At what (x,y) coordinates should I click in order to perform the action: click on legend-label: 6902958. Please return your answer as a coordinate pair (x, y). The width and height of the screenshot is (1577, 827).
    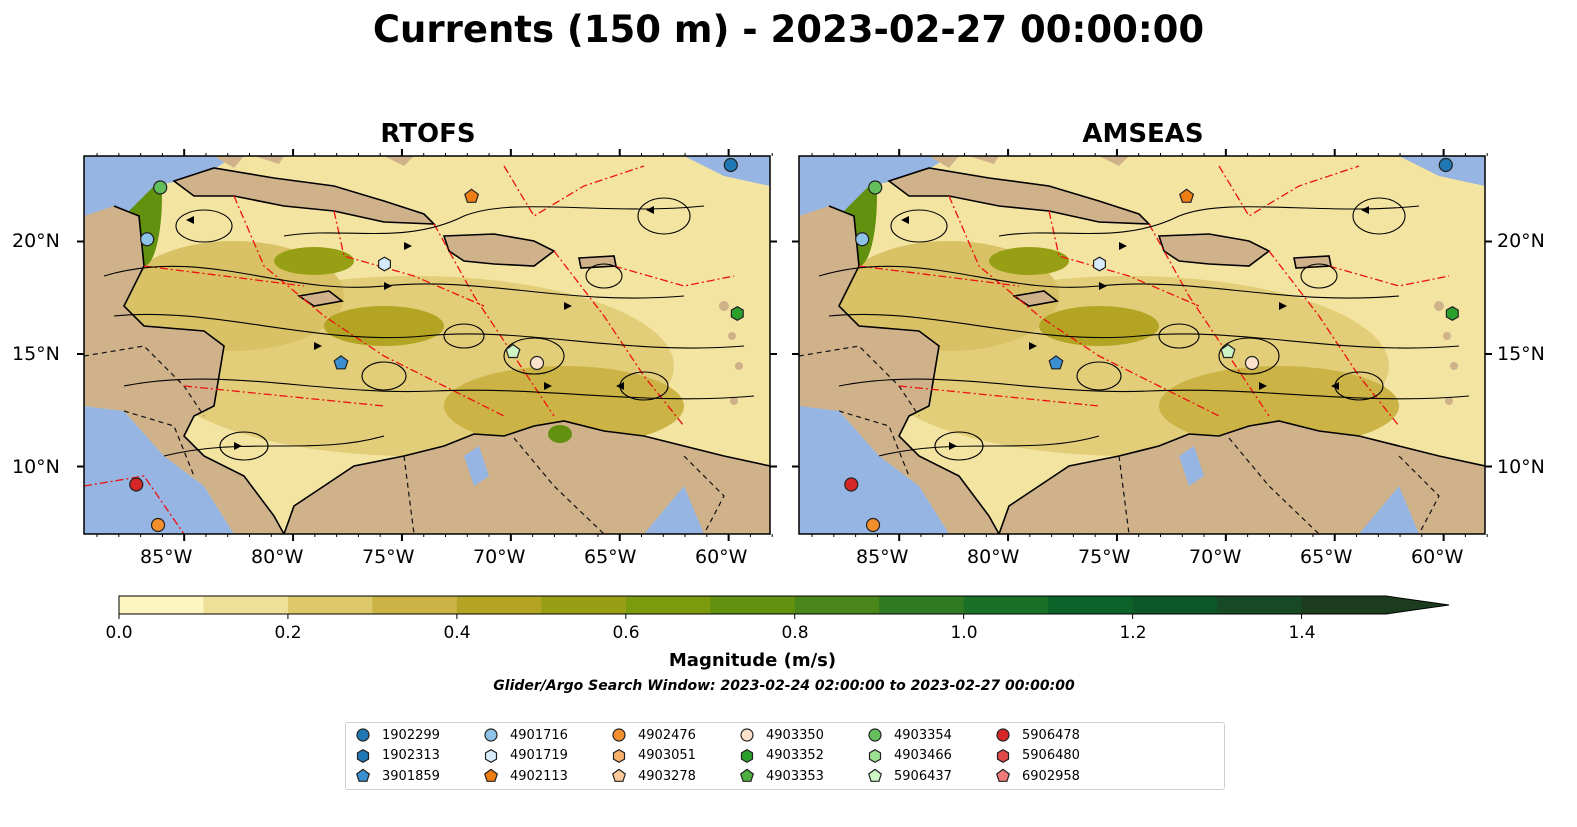
    Looking at the image, I should click on (1051, 776).